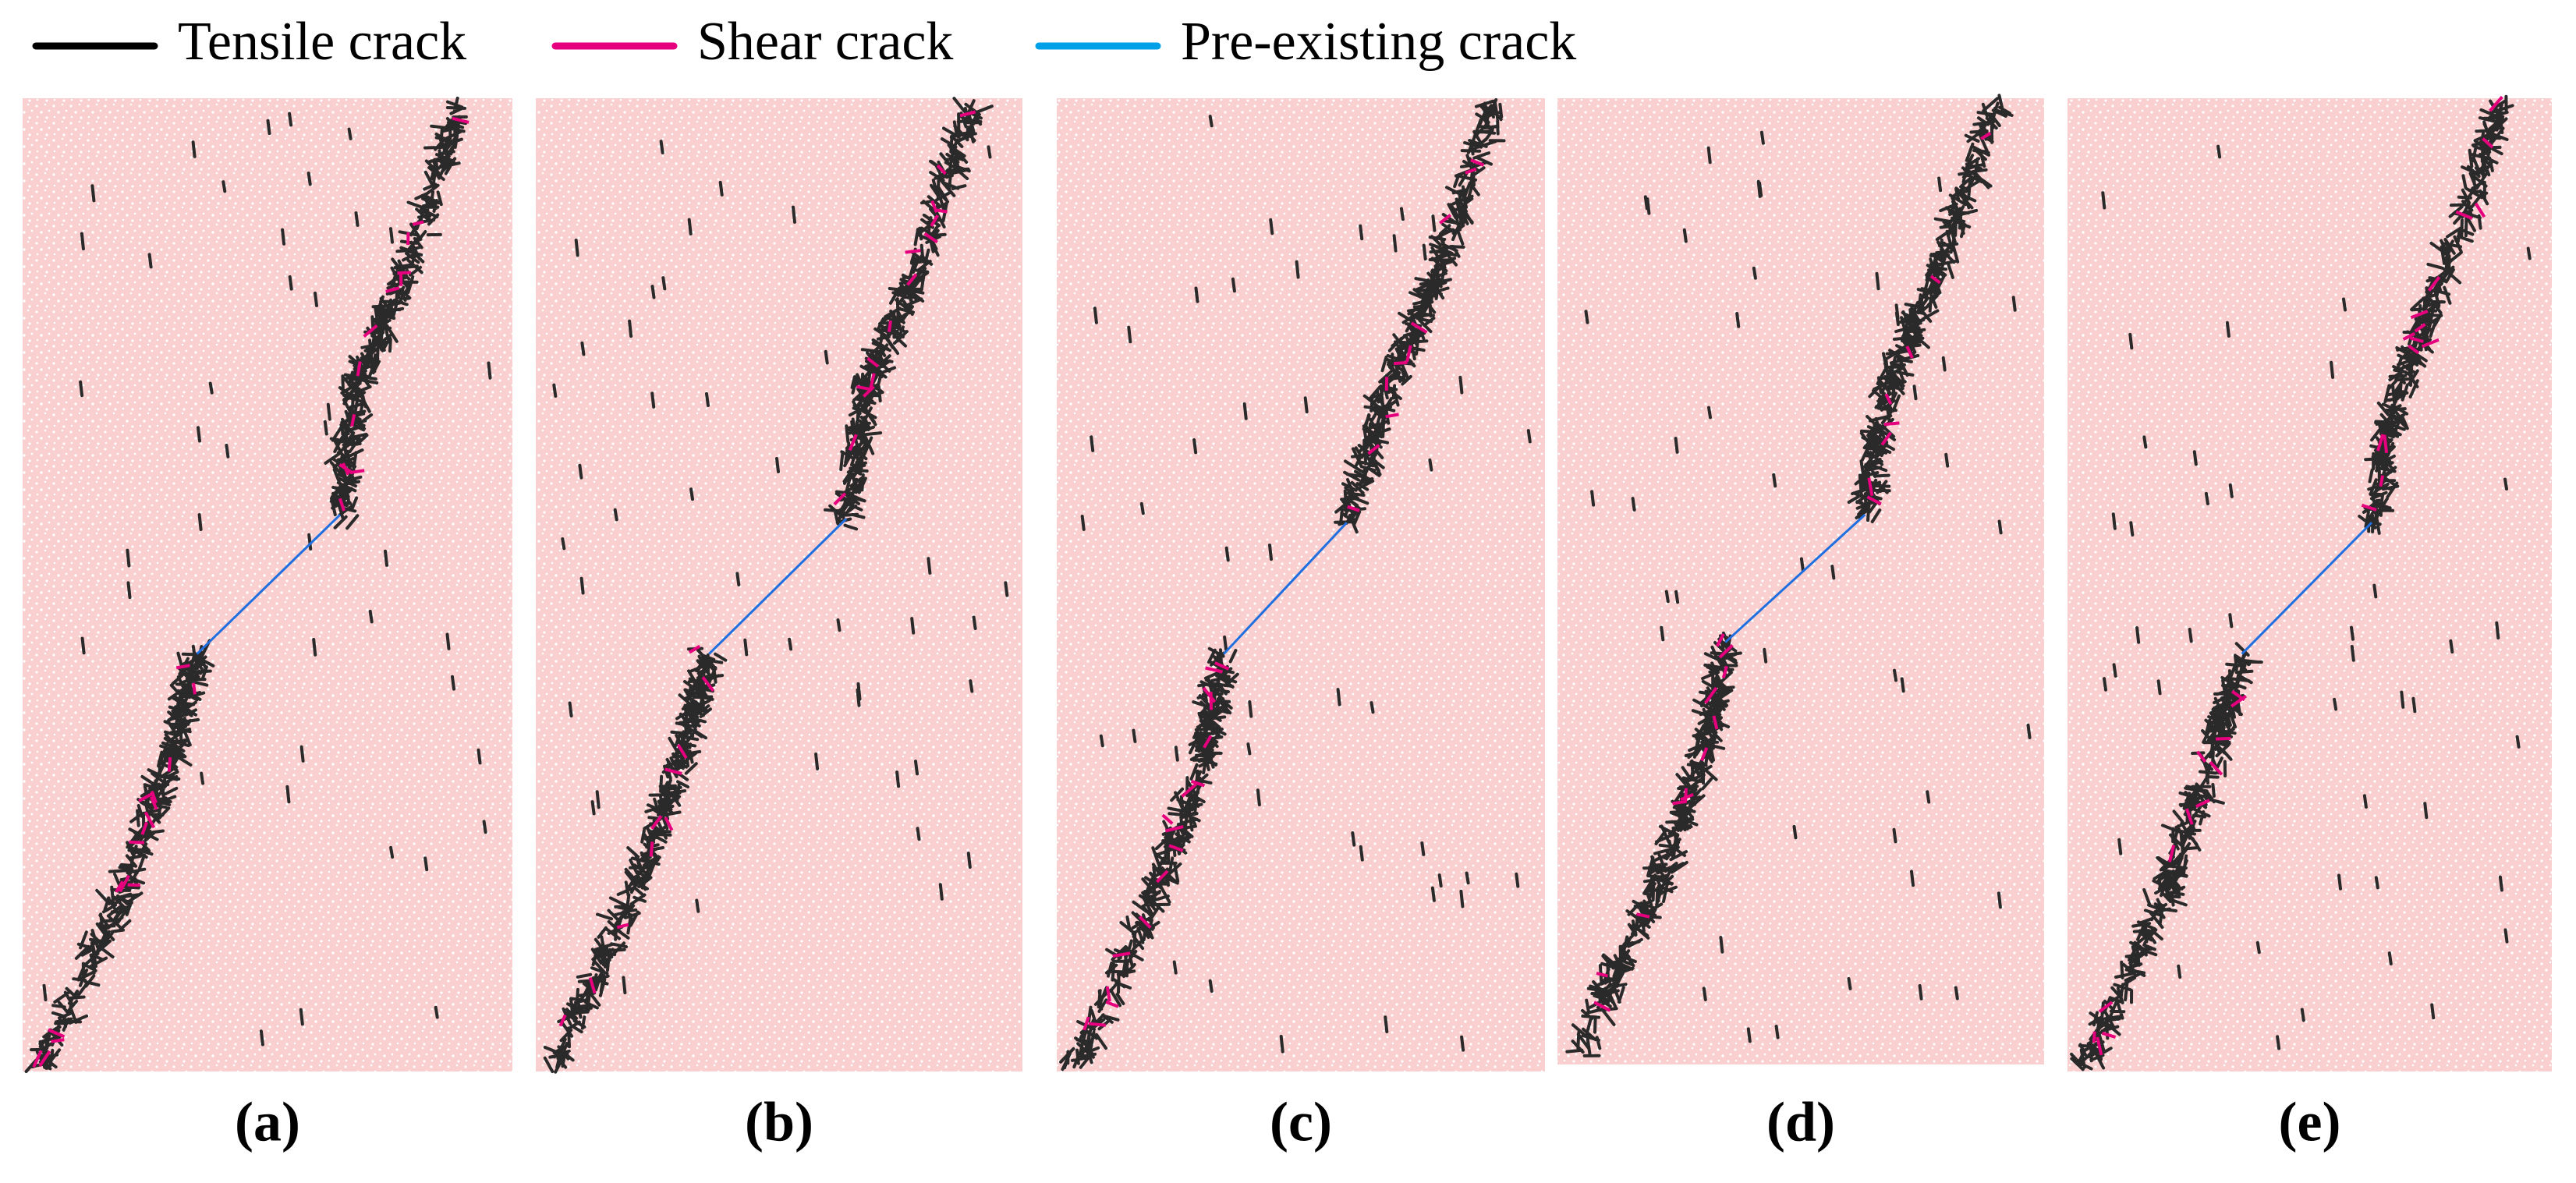 Image resolution: width=2576 pixels, height=1183 pixels. I want to click on panel-label: (a), so click(267, 1122).